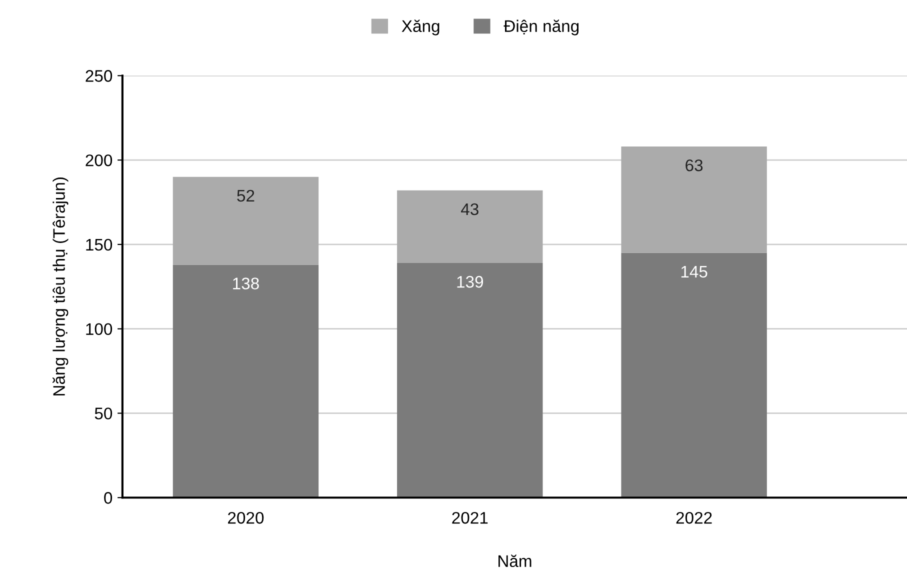  Describe the element at coordinates (245, 196) in the screenshot. I see `data-label: 52` at that location.